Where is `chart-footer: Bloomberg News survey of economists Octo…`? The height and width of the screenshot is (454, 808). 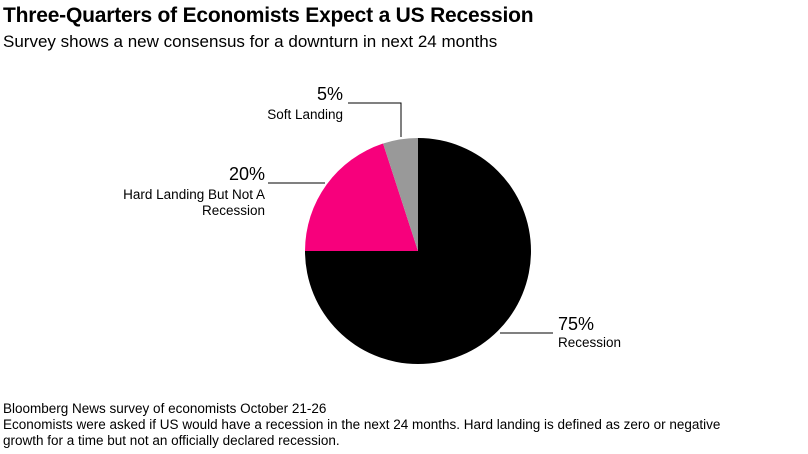
chart-footer: Bloomberg News survey of economists Octo… is located at coordinates (405, 425).